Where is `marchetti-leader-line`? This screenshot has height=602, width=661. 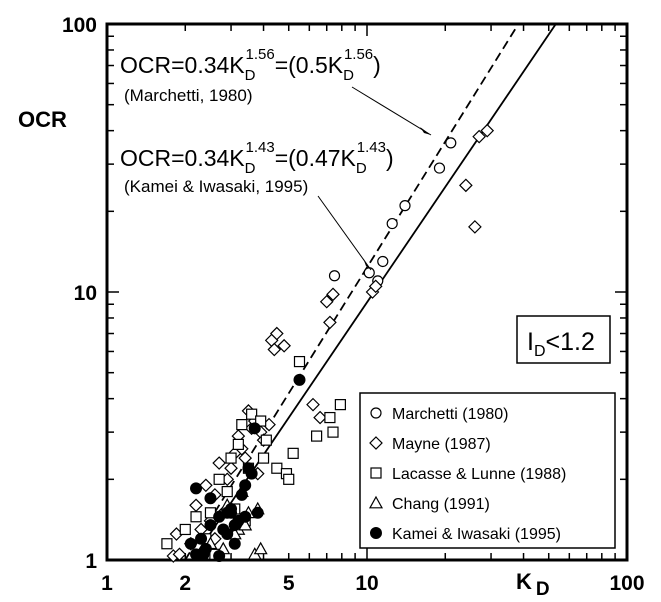
marchetti-leader-line is located at coordinates (391, 111).